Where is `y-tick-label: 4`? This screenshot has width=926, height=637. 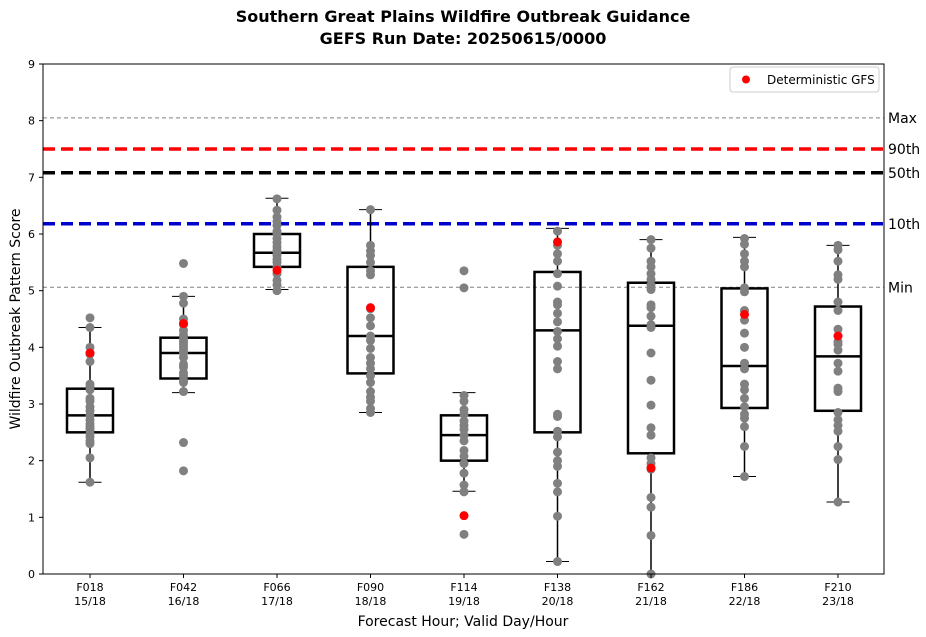
y-tick-label: 4 is located at coordinates (31, 347).